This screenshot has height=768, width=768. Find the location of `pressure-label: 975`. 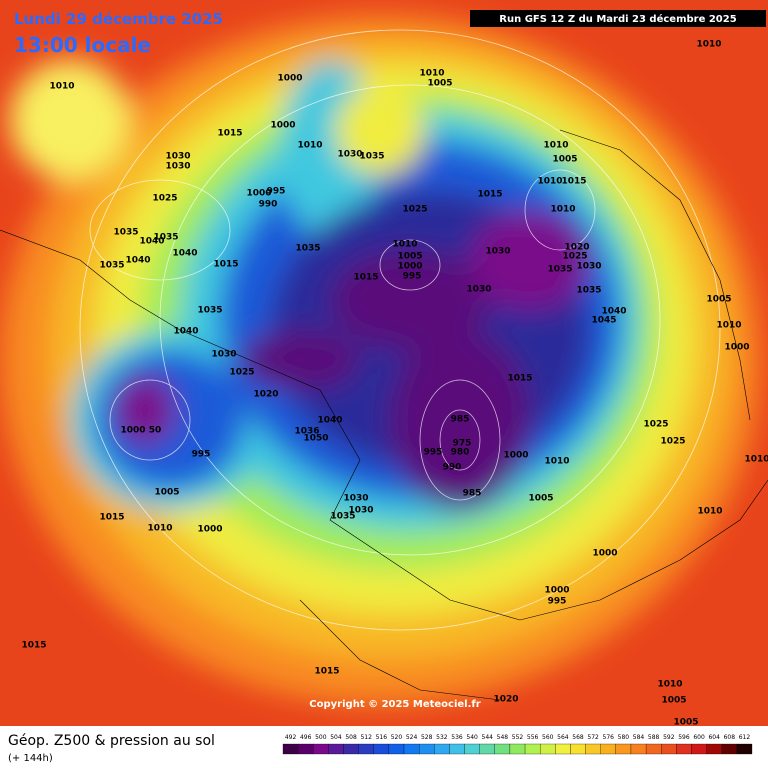

pressure-label: 975 is located at coordinates (462, 444).